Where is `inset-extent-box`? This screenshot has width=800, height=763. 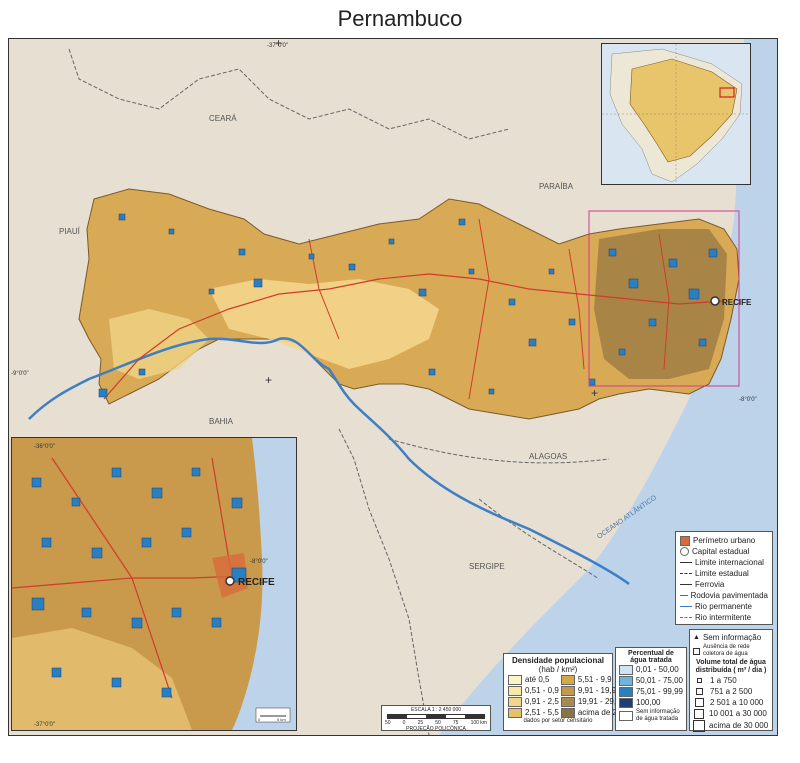 inset-extent-box is located at coordinates (664, 298).